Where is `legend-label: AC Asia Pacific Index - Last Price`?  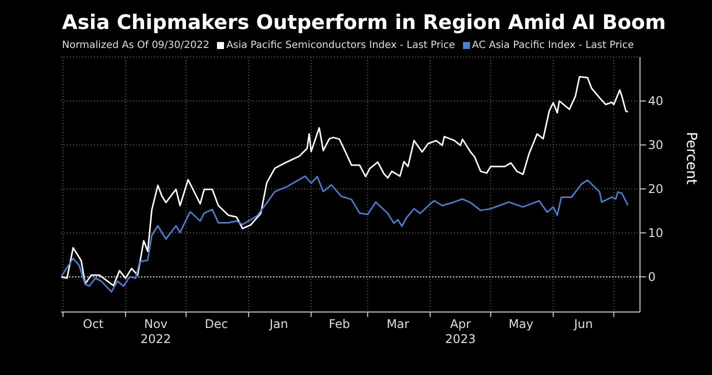 legend-label: AC Asia Pacific Index - Last Price is located at coordinates (553, 45).